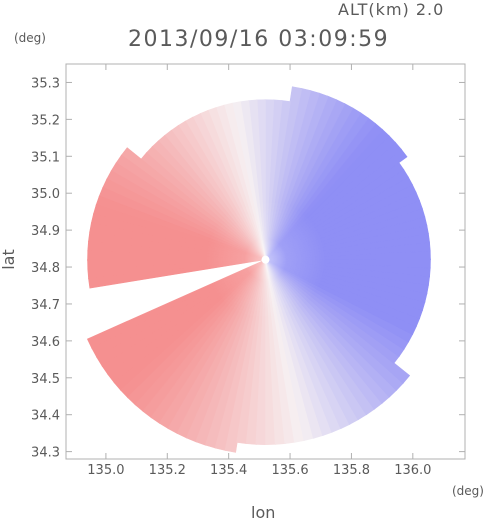 The width and height of the screenshot is (491, 522). I want to click on x-tick-label: 135.6, so click(289, 470).